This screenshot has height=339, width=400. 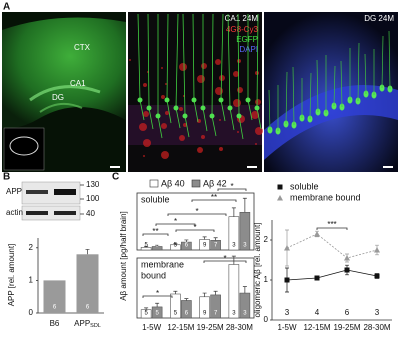 What do you see at coordinates (247, 39) in the screenshot?
I see `image-label: EGFP` at bounding box center [247, 39].